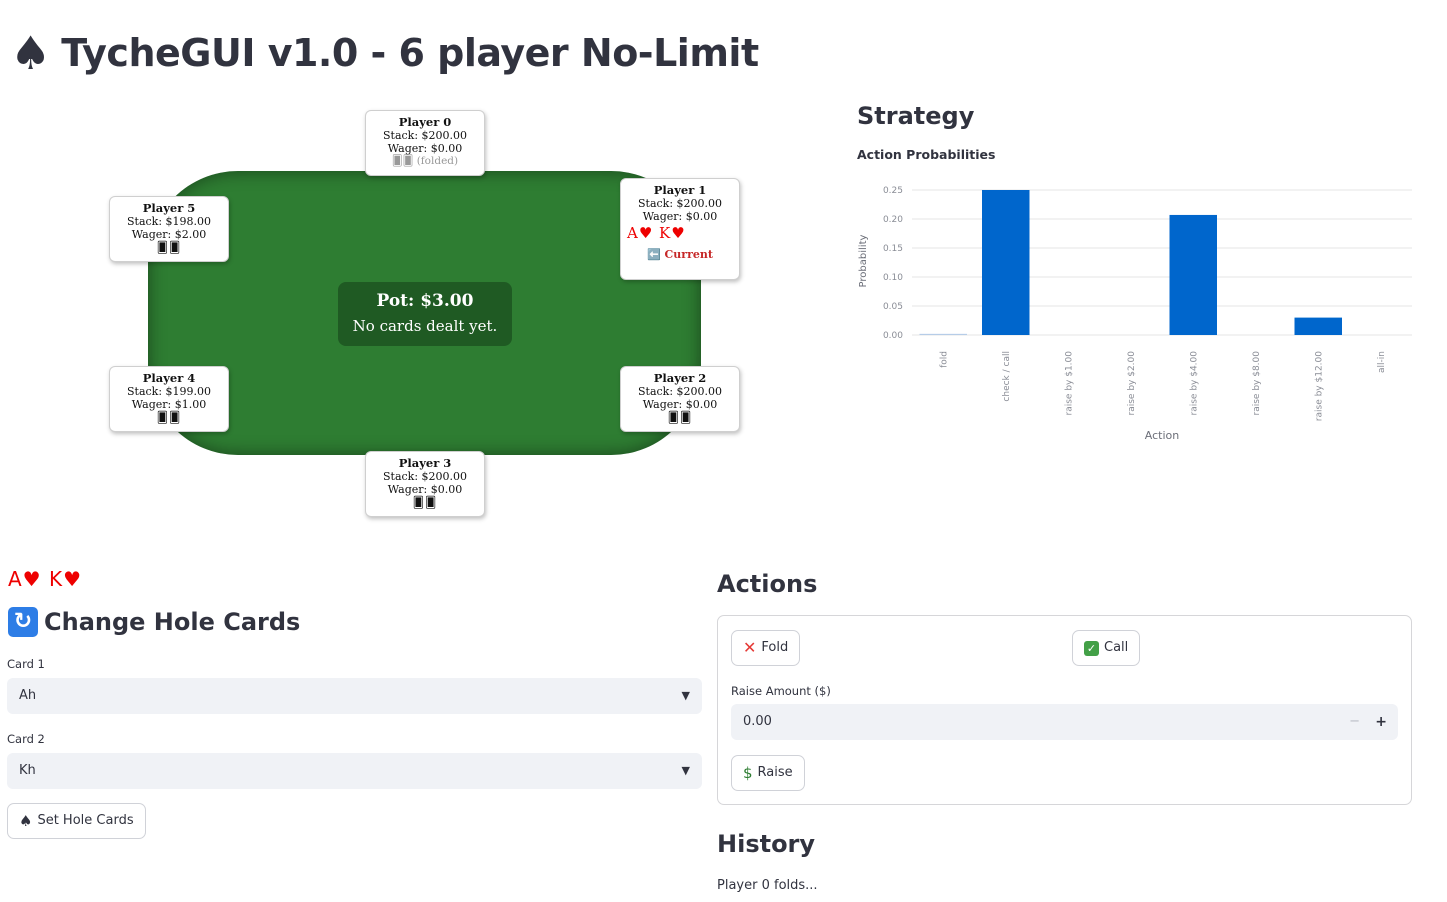 This screenshot has height=902, width=1447. What do you see at coordinates (863, 260) in the screenshot?
I see `y-axis-label: Probability` at bounding box center [863, 260].